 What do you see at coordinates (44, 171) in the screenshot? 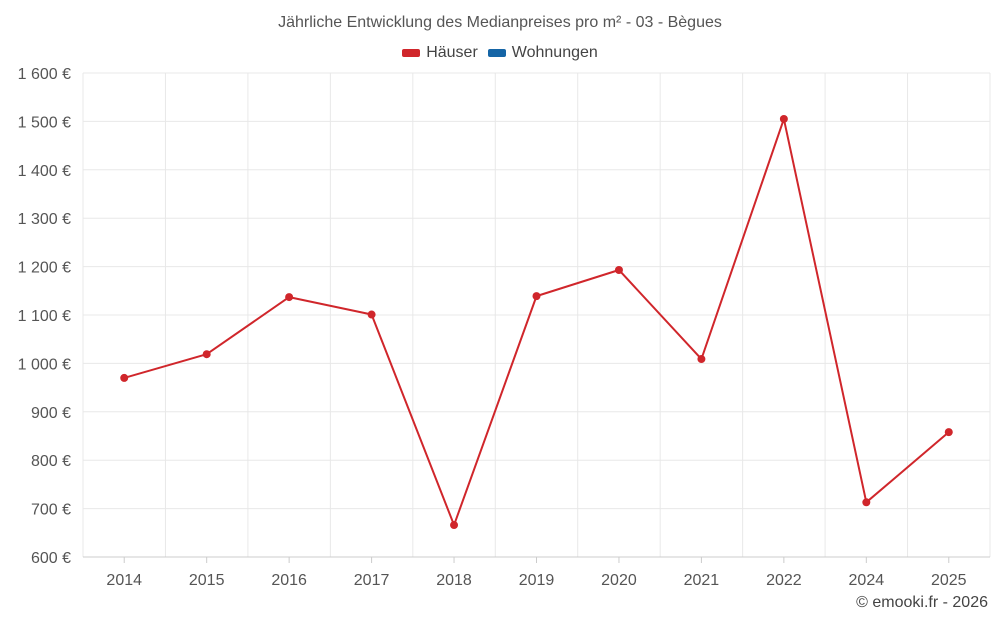
I see `y-tick-label: 1 400 €` at bounding box center [44, 171].